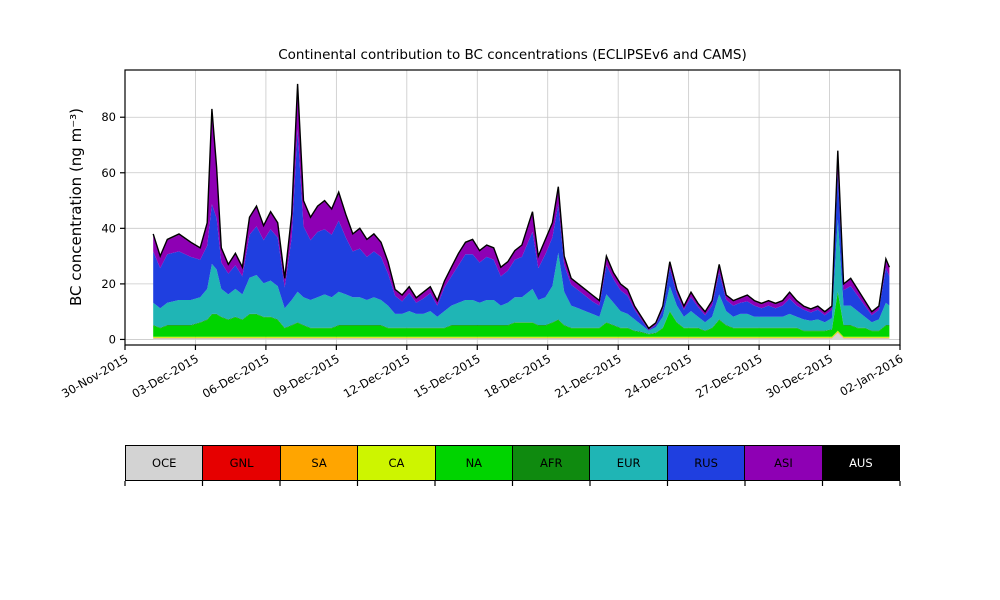  I want to click on legend-cell-SA: SA, so click(319, 463).